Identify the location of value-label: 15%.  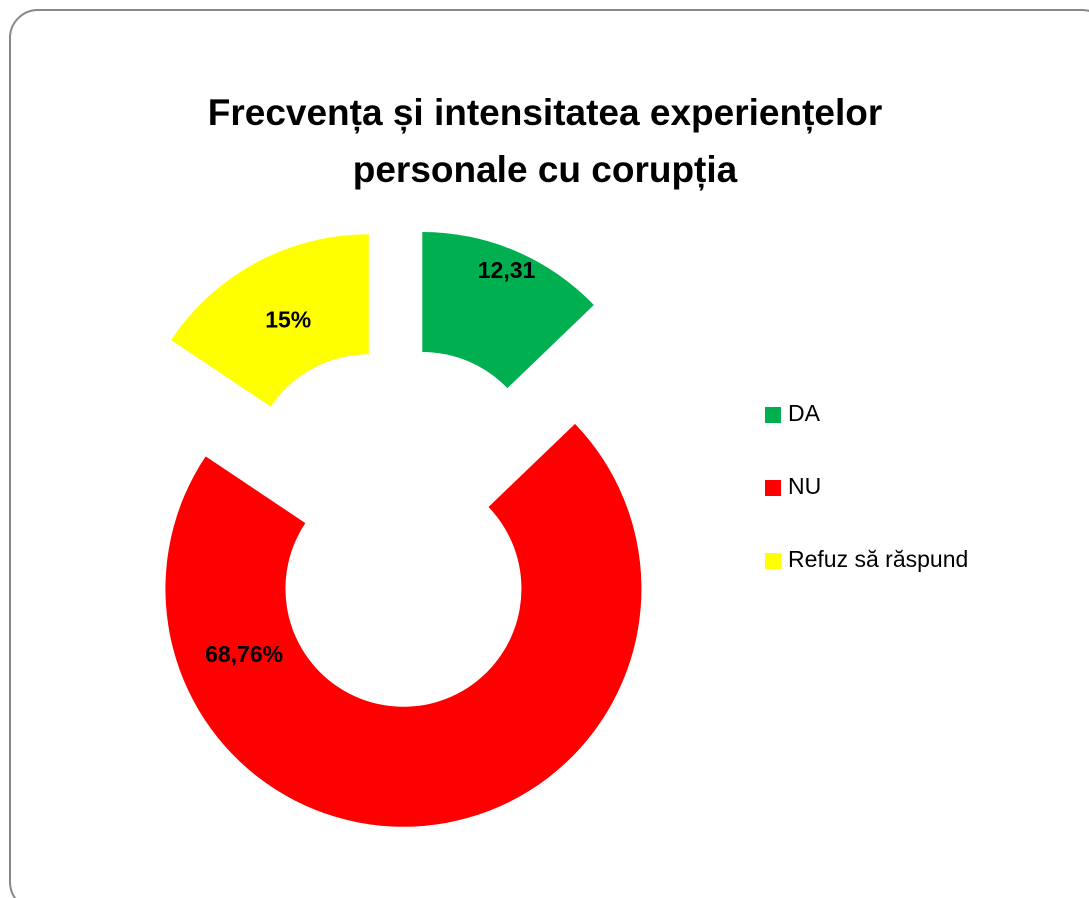
(288, 320).